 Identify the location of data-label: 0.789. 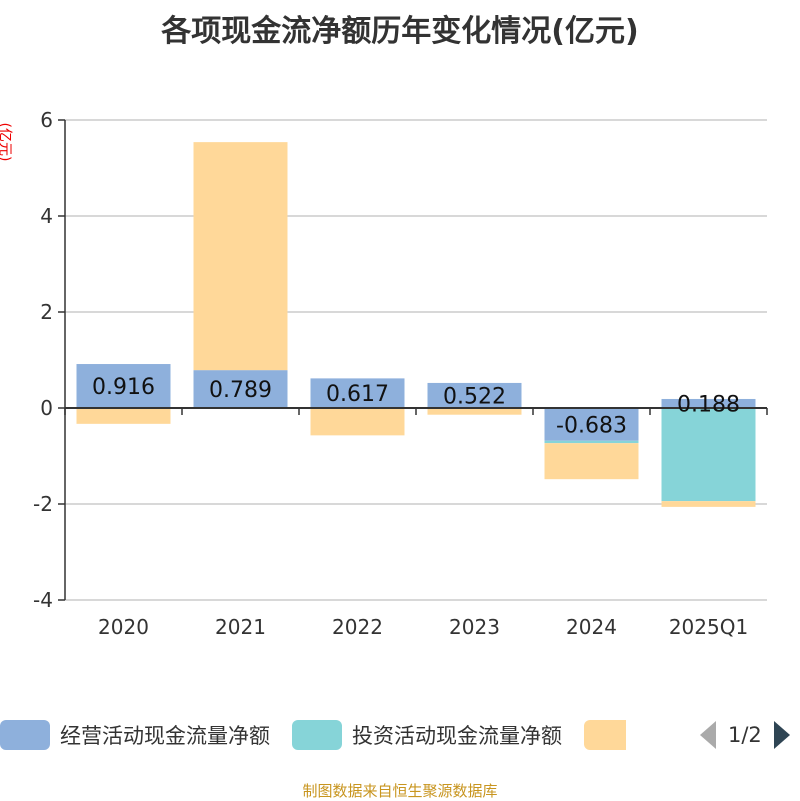
(240, 390).